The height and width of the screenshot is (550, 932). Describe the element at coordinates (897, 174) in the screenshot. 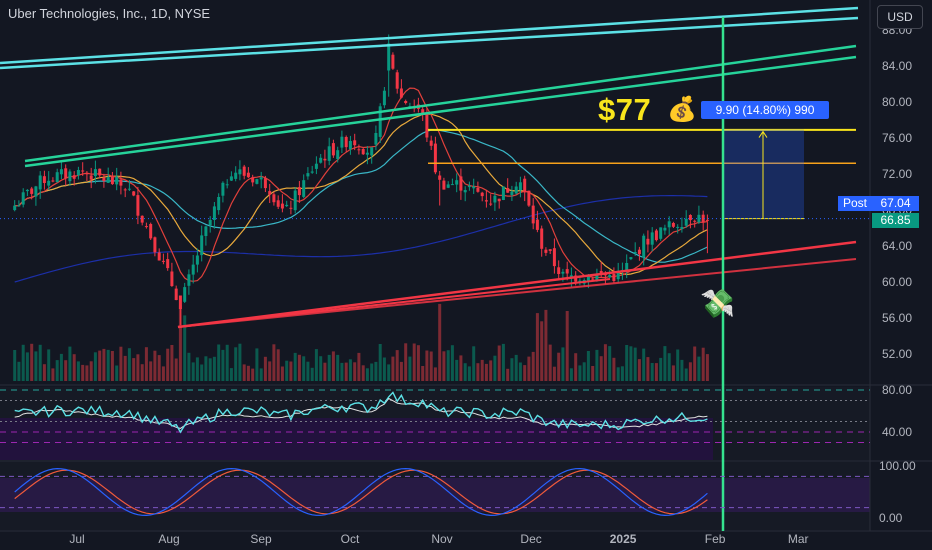

I see `price-tick-label: 72.00` at that location.